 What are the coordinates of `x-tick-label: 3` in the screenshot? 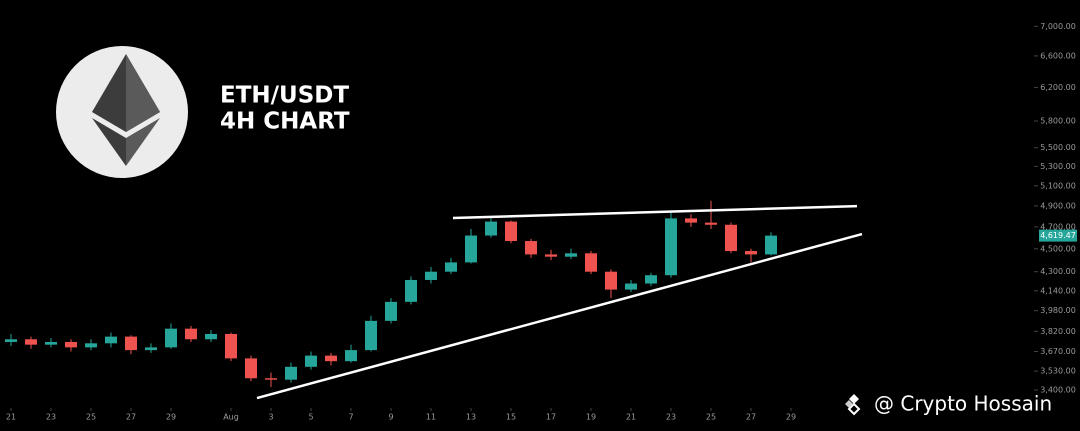 It's located at (270, 417).